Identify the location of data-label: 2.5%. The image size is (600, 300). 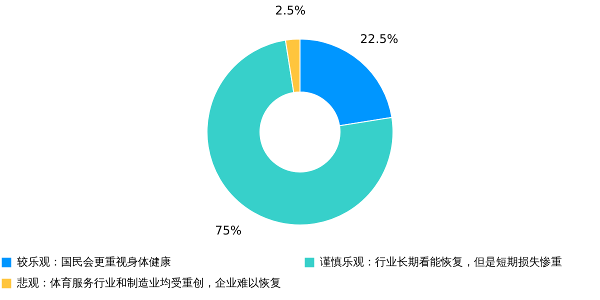
(290, 10).